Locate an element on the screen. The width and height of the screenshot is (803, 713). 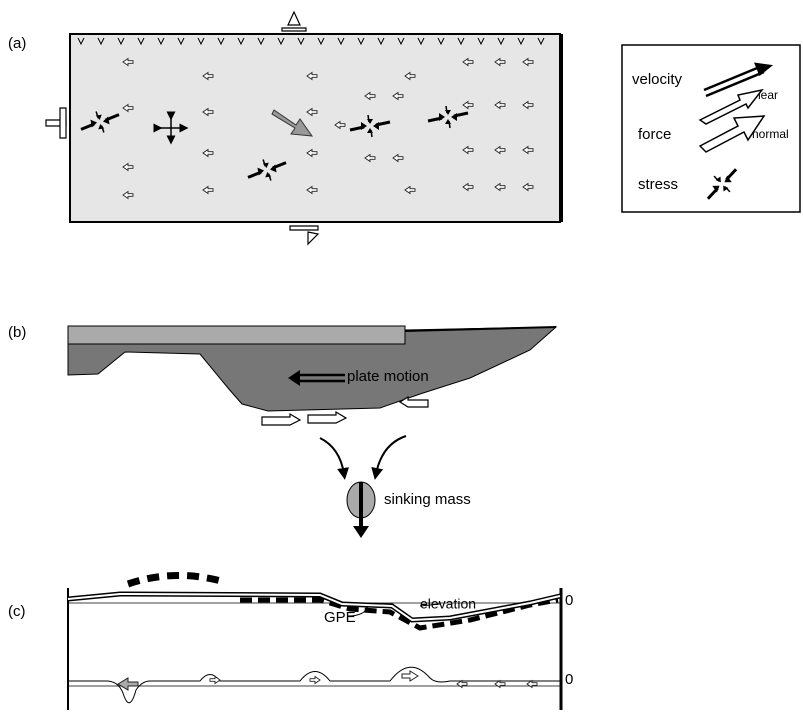
basal-shear-arrows is located at coordinates (345, 410).